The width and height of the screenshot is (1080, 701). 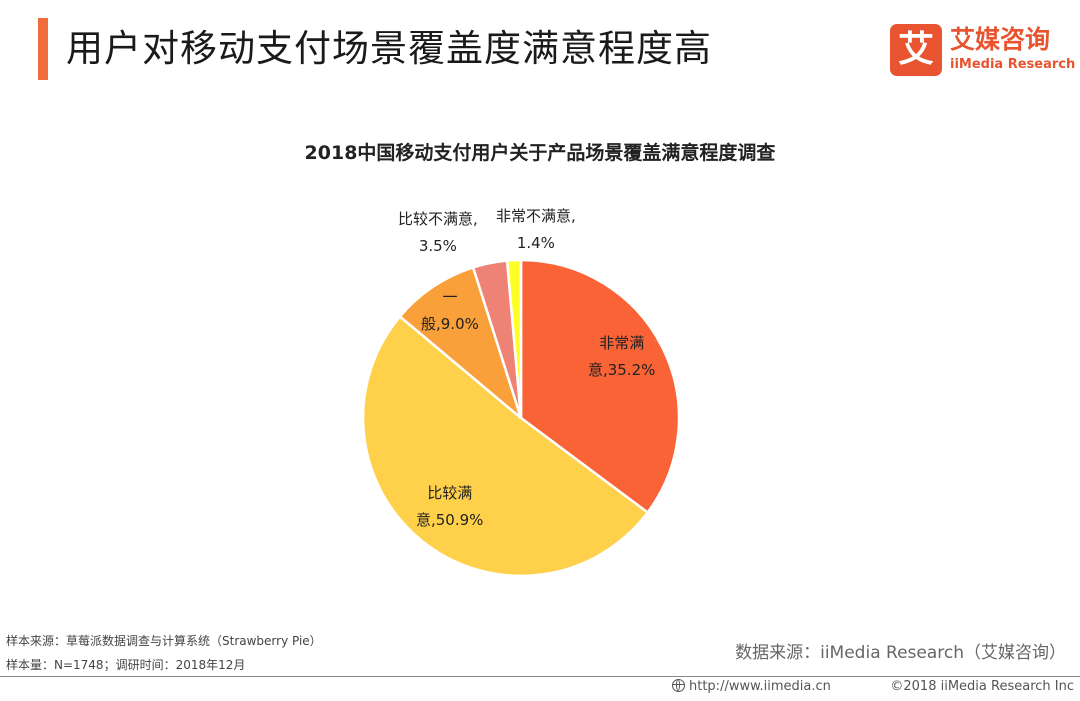 I want to click on slice-label-unsatisfied: 比较不满意, 3.5%, so click(x=438, y=233).